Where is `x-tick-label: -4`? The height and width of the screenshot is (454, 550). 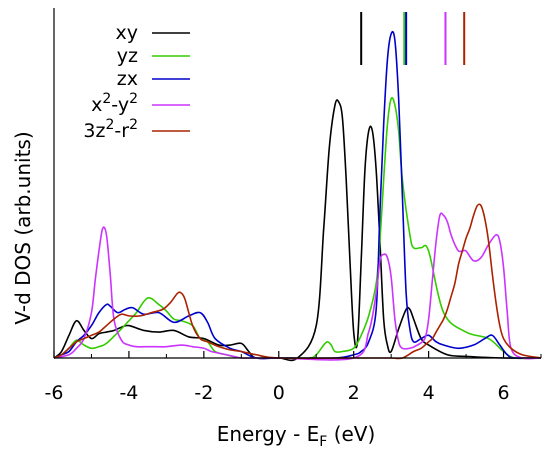 x-tick-label: -4 is located at coordinates (128, 393).